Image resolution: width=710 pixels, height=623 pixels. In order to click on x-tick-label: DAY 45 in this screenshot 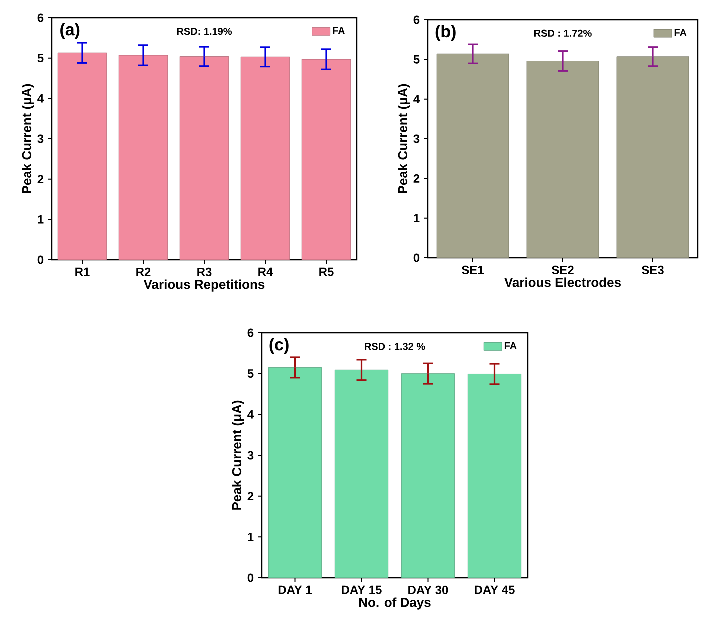, I will do `click(495, 590)`.